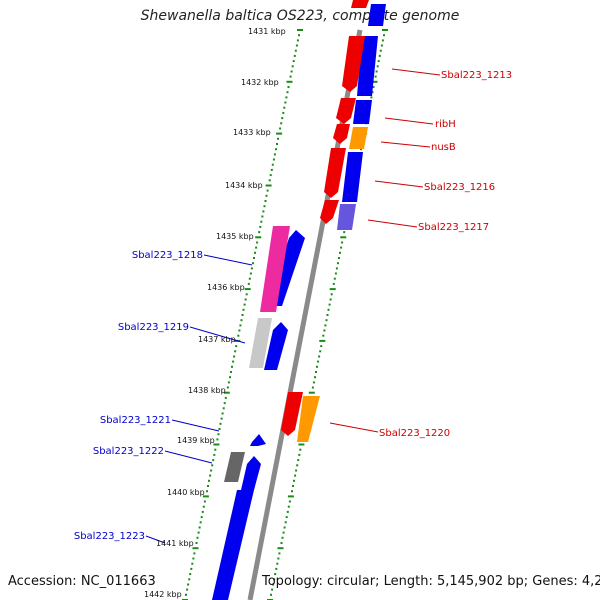  Describe the element at coordinates (128, 451) in the screenshot. I see `gene-label-sbal223-1222: Sbal223_1222` at that location.